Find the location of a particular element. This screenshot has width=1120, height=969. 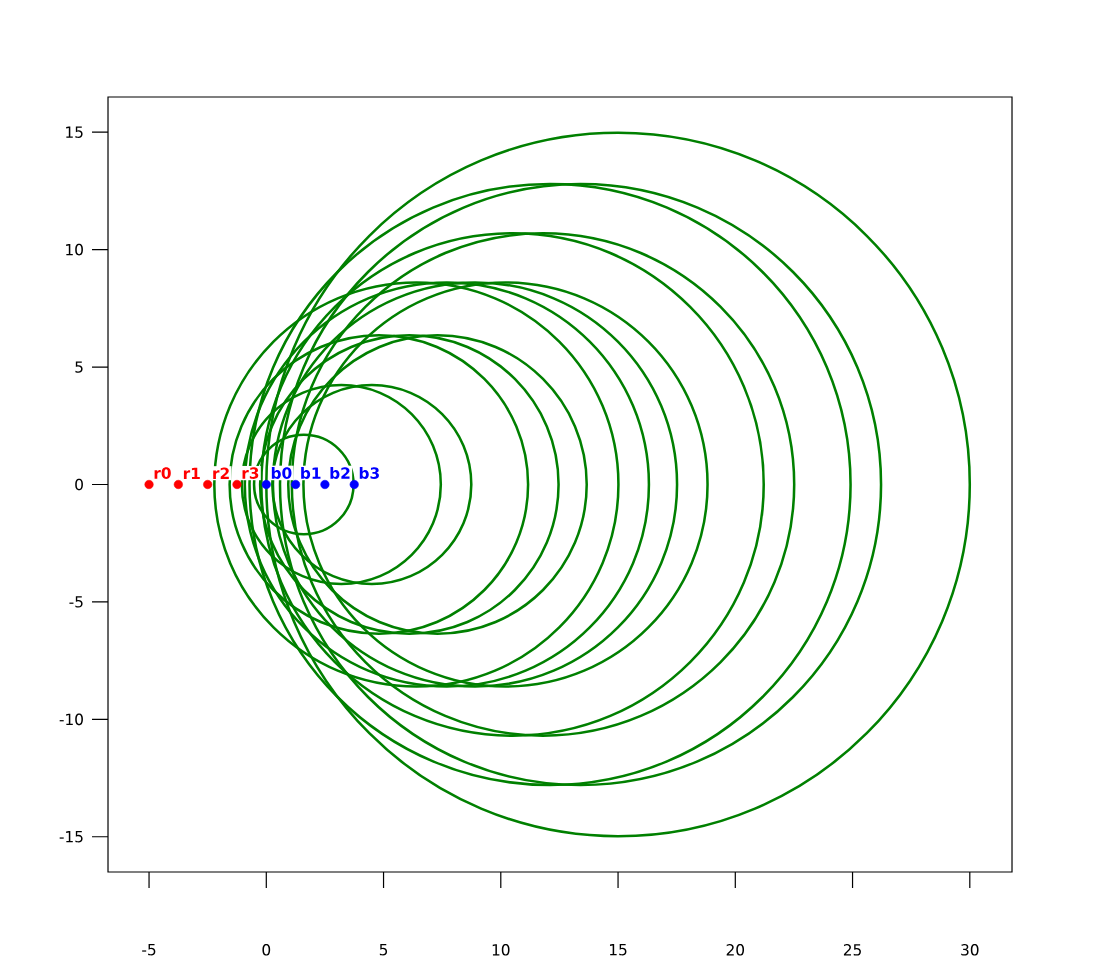

data-label: b1 is located at coordinates (311, 473).